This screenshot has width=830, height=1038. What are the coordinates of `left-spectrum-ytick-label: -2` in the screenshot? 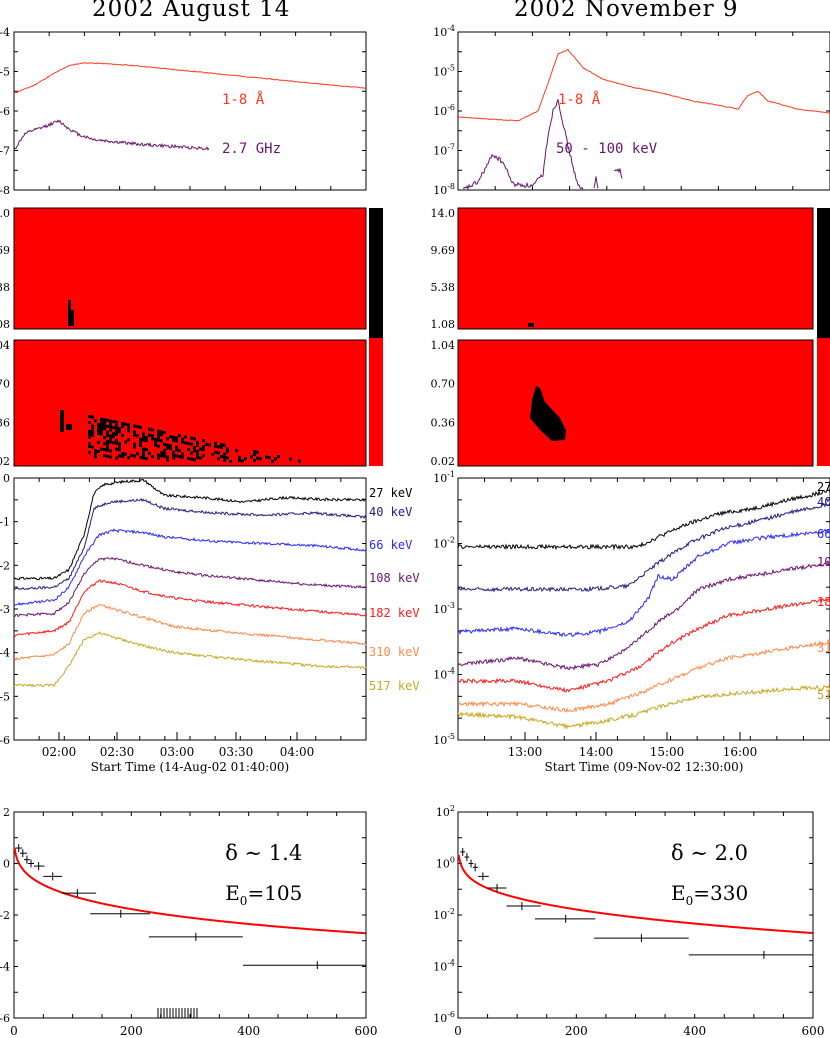 It's located at (5, 915).